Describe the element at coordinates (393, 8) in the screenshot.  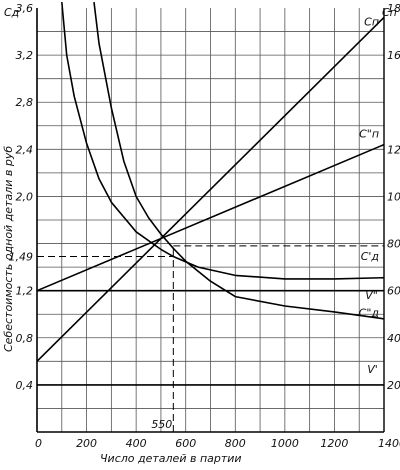
I see `y-tick-label-right: 180` at that location.